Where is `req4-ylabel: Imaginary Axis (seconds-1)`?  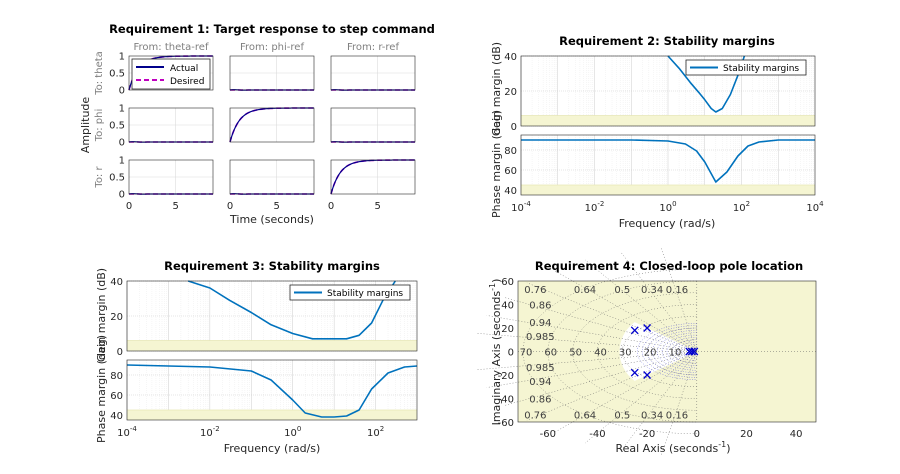 req4-ylabel: Imaginary Axis (seconds-1) is located at coordinates (495, 352).